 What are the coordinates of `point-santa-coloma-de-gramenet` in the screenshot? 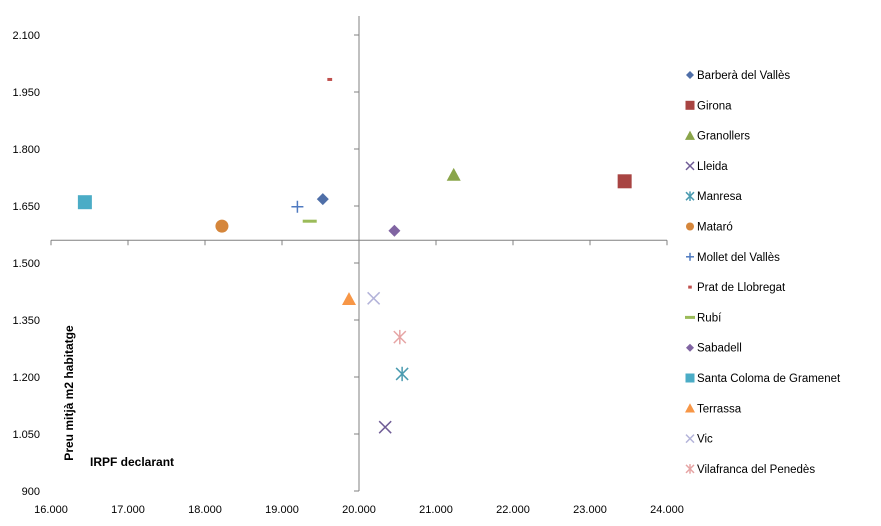 It's located at (84, 202).